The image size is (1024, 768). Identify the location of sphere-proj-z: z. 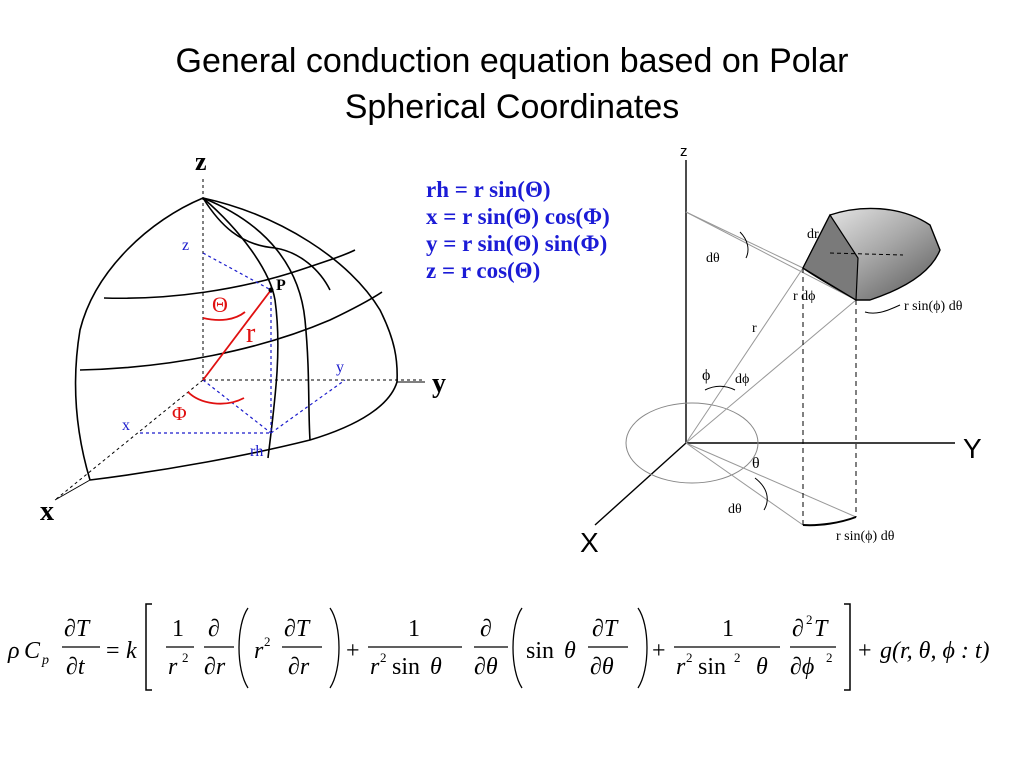
(185, 245).